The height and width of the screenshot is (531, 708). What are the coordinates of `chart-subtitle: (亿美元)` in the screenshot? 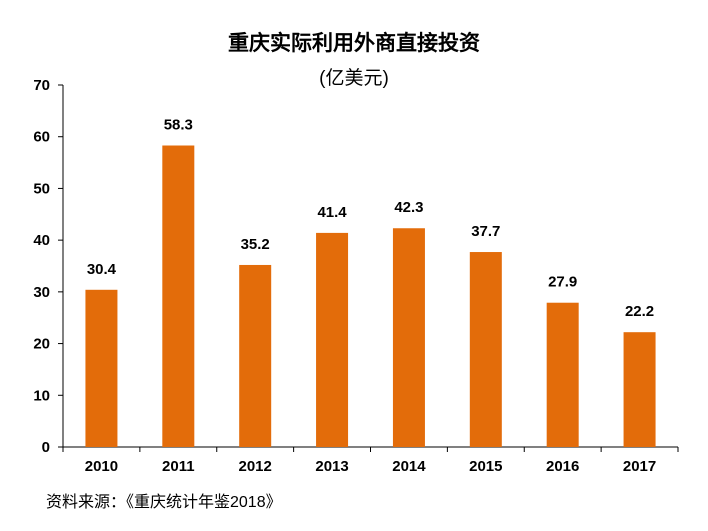 It's located at (354, 78).